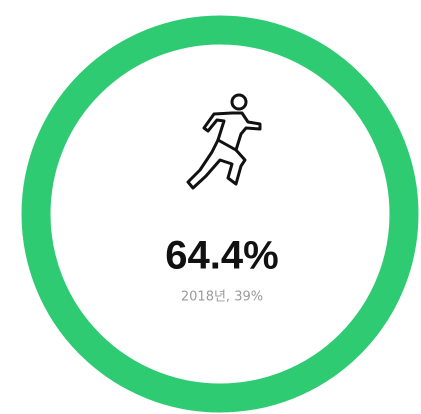 The width and height of the screenshot is (421, 414). Describe the element at coordinates (224, 141) in the screenshot. I see `runner-icon` at that location.